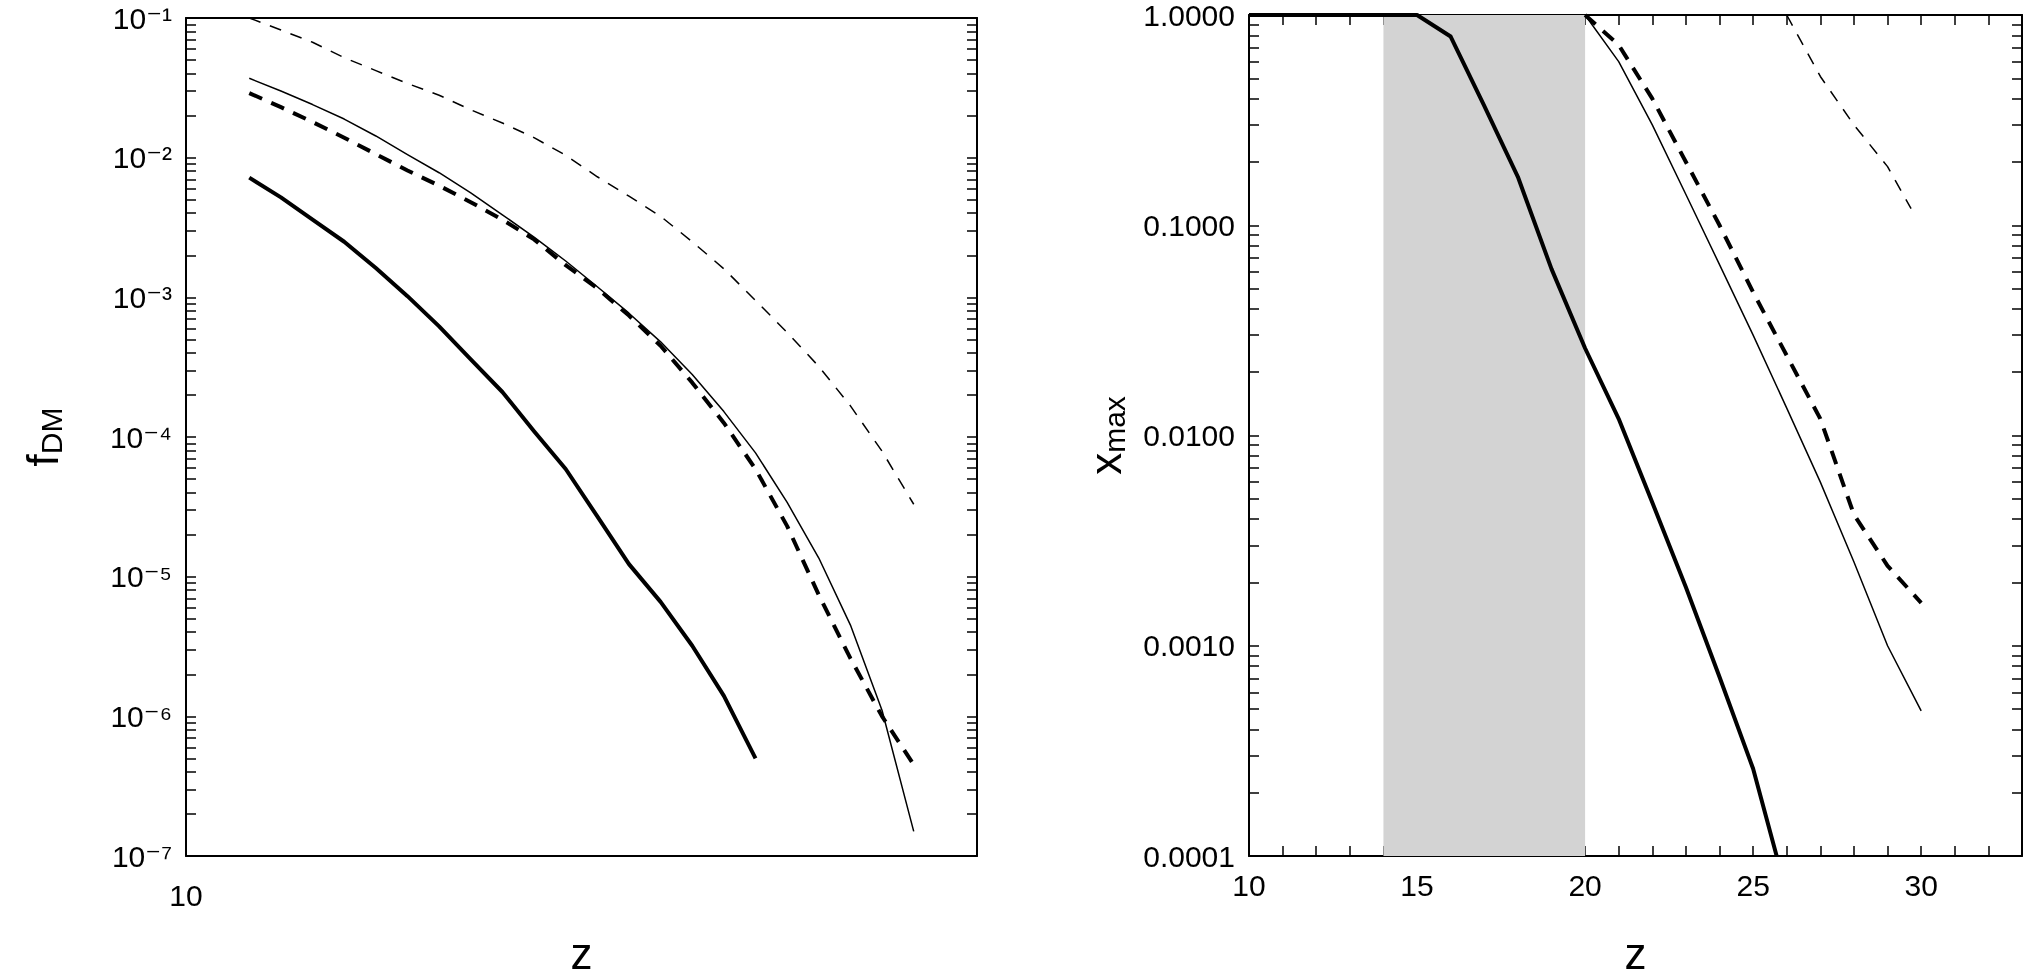  Describe the element at coordinates (141, 856) in the screenshot. I see `y-tick-label: 10⁻⁷` at that location.